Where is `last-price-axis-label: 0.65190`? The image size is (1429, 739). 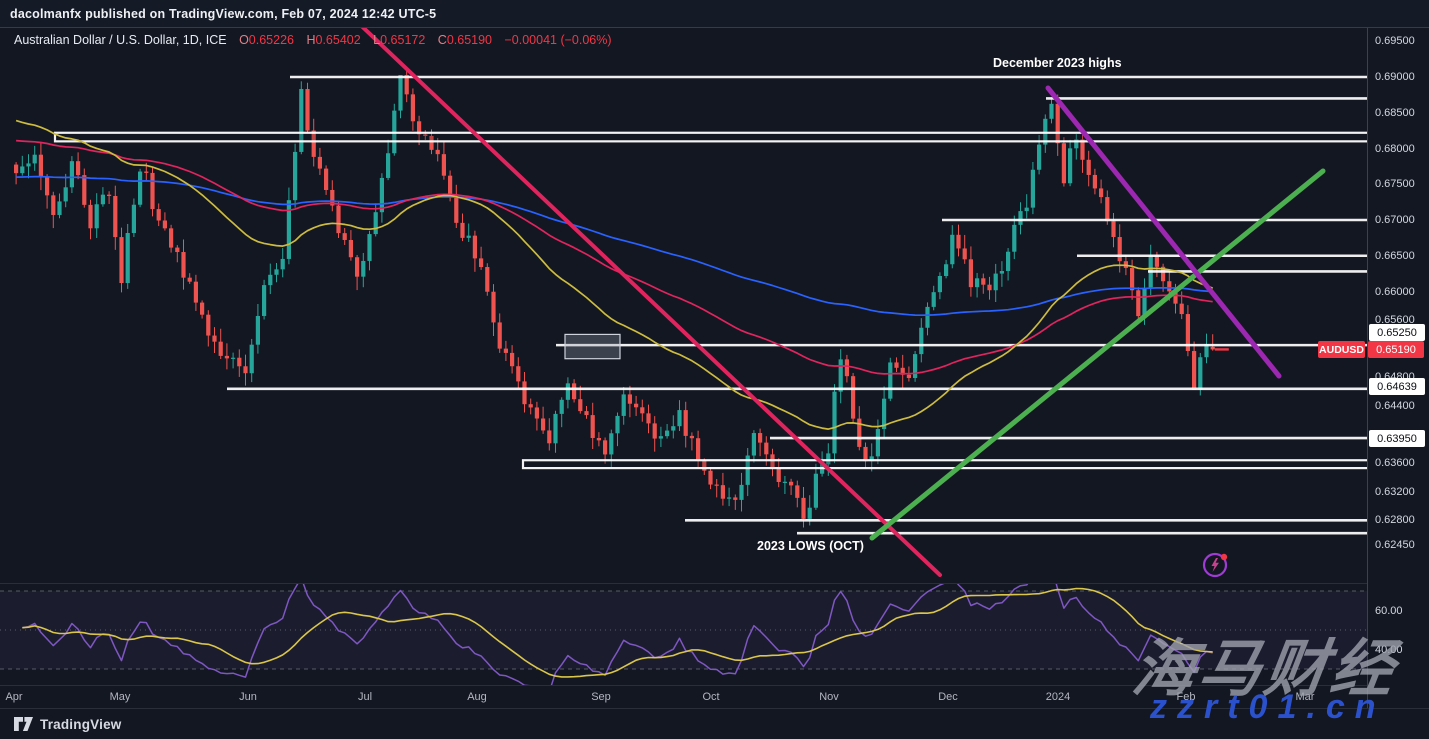
last-price-axis-label: 0.65190 is located at coordinates (1396, 349).